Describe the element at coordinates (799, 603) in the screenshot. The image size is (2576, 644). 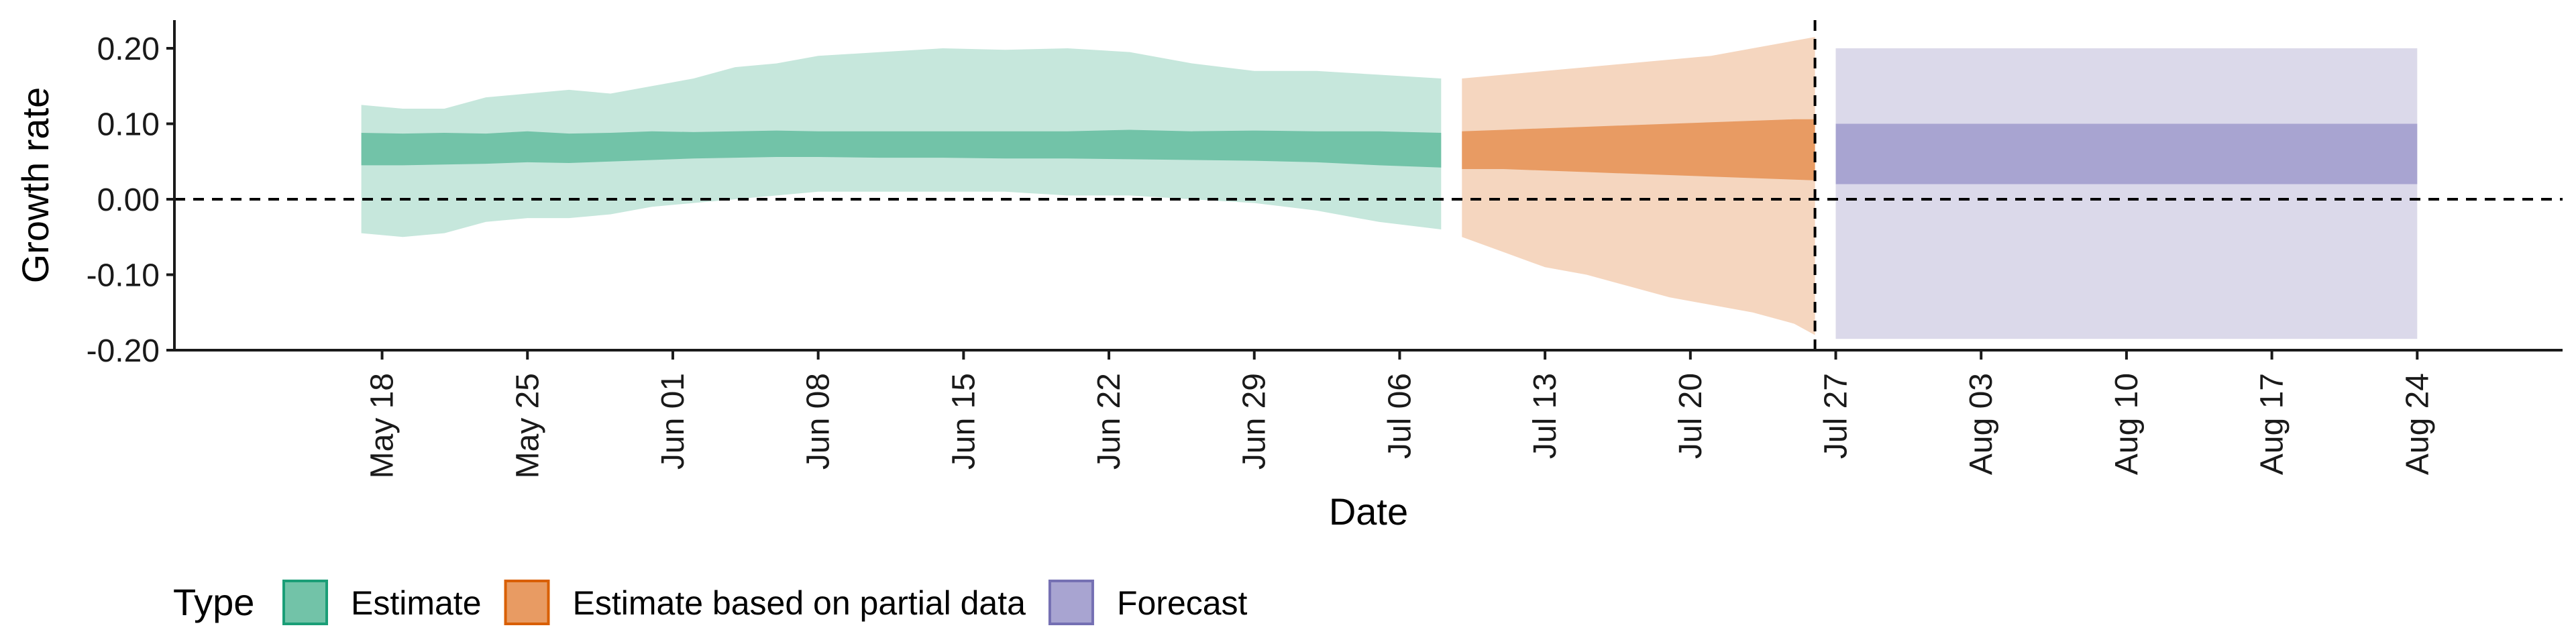
I see `legend-label-estimate-based-on-partial-data: Estimate based on partial data` at that location.